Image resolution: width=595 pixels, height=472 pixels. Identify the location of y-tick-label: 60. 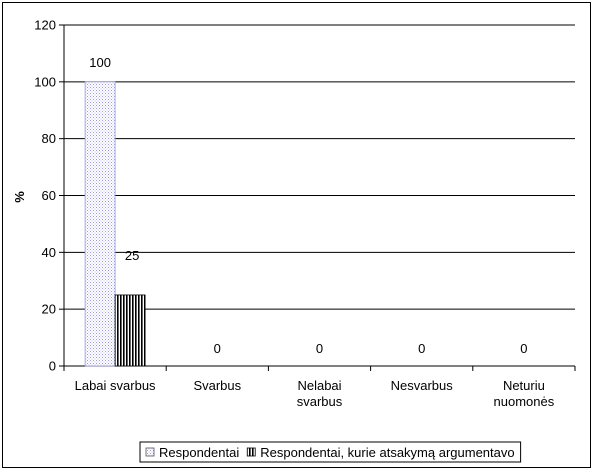
(49, 195).